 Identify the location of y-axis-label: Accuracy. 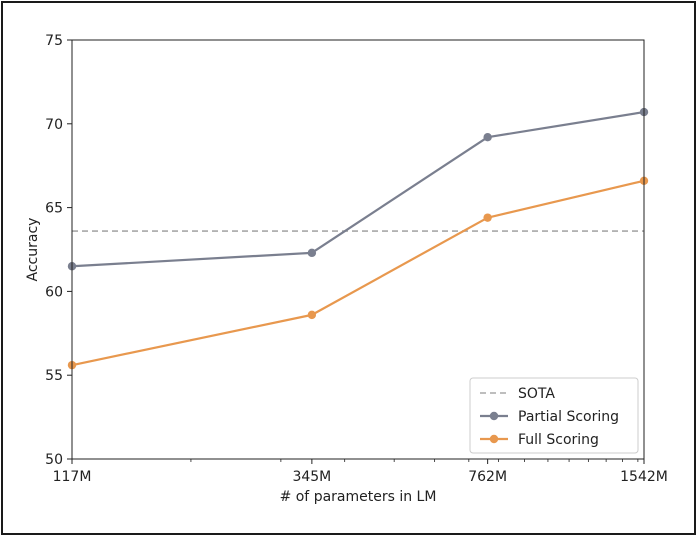
(33, 250).